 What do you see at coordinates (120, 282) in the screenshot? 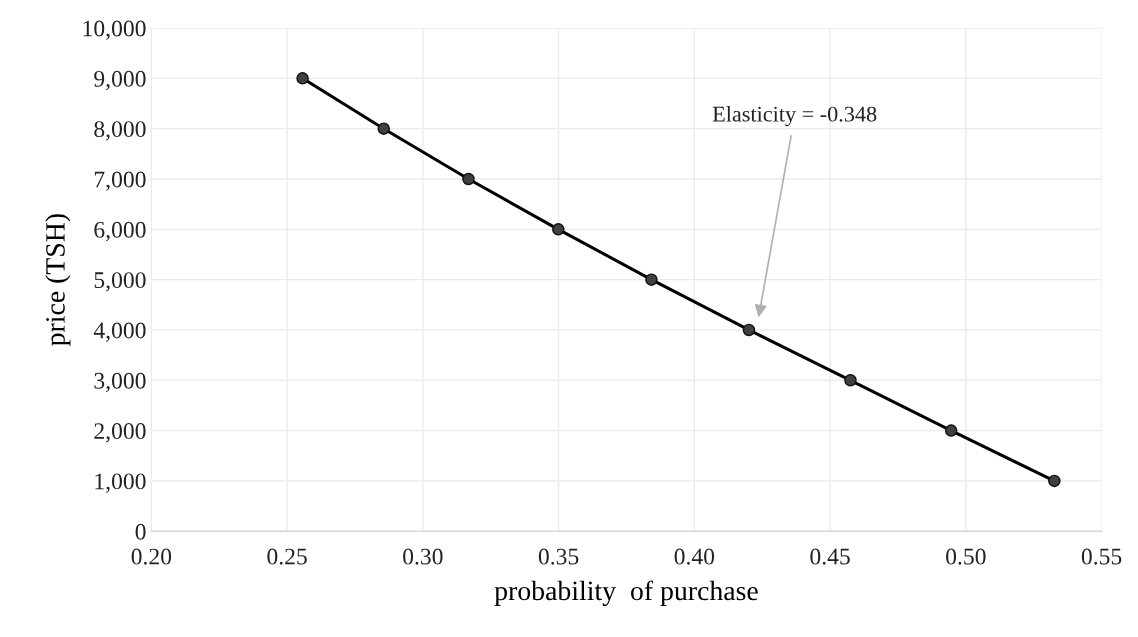
I see `y-tick-label: 5,000` at bounding box center [120, 282].